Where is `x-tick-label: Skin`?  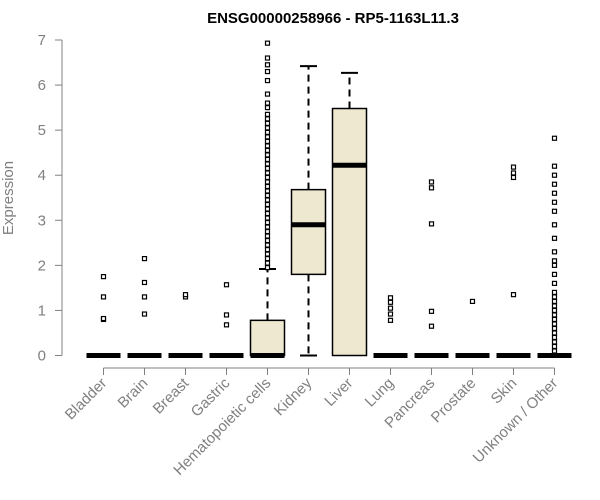
x-tick-label: Skin is located at coordinates (504, 391).